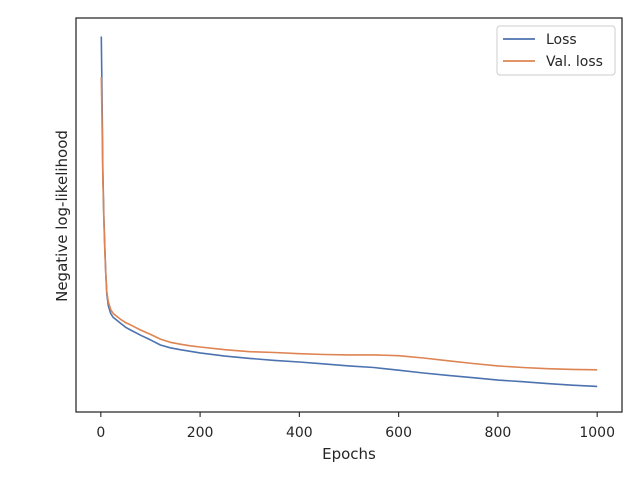 This screenshot has height=480, width=640. I want to click on x-axis-label: Epochs, so click(349, 454).